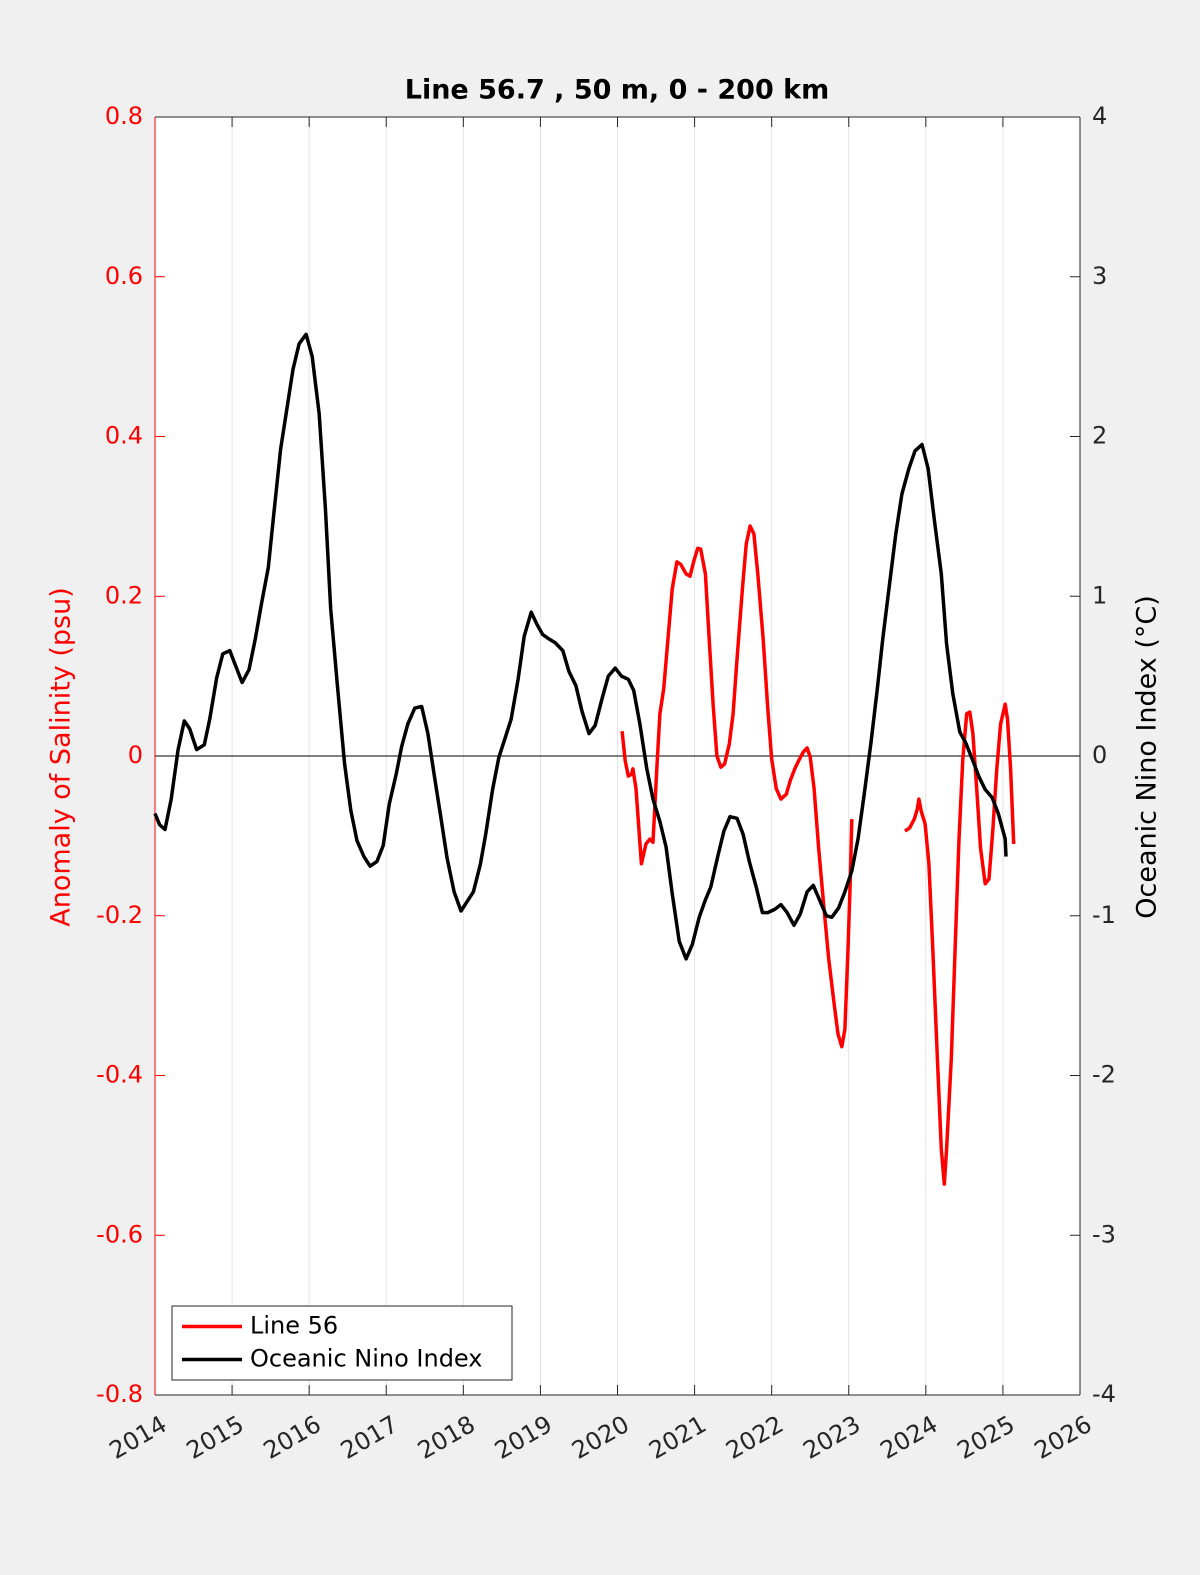  Describe the element at coordinates (831, 1437) in the screenshot. I see `x-tick-label: 2023` at that location.